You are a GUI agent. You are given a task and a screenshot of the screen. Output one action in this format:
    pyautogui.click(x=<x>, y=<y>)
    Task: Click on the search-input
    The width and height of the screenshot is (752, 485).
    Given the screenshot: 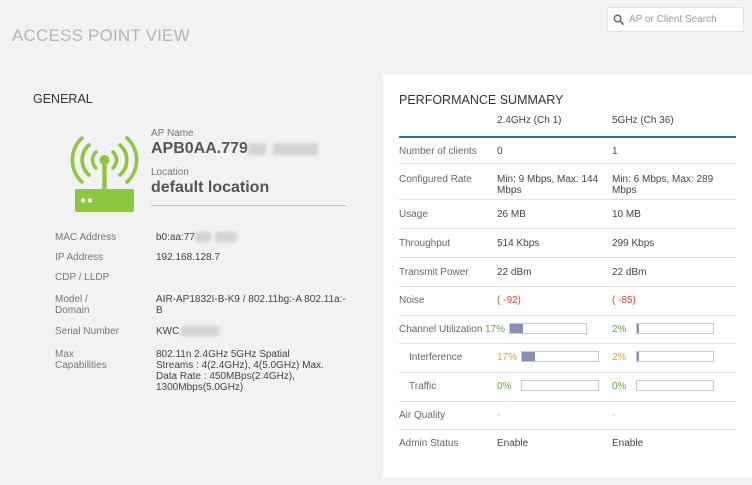 What is the action you would take?
    pyautogui.click(x=684, y=19)
    